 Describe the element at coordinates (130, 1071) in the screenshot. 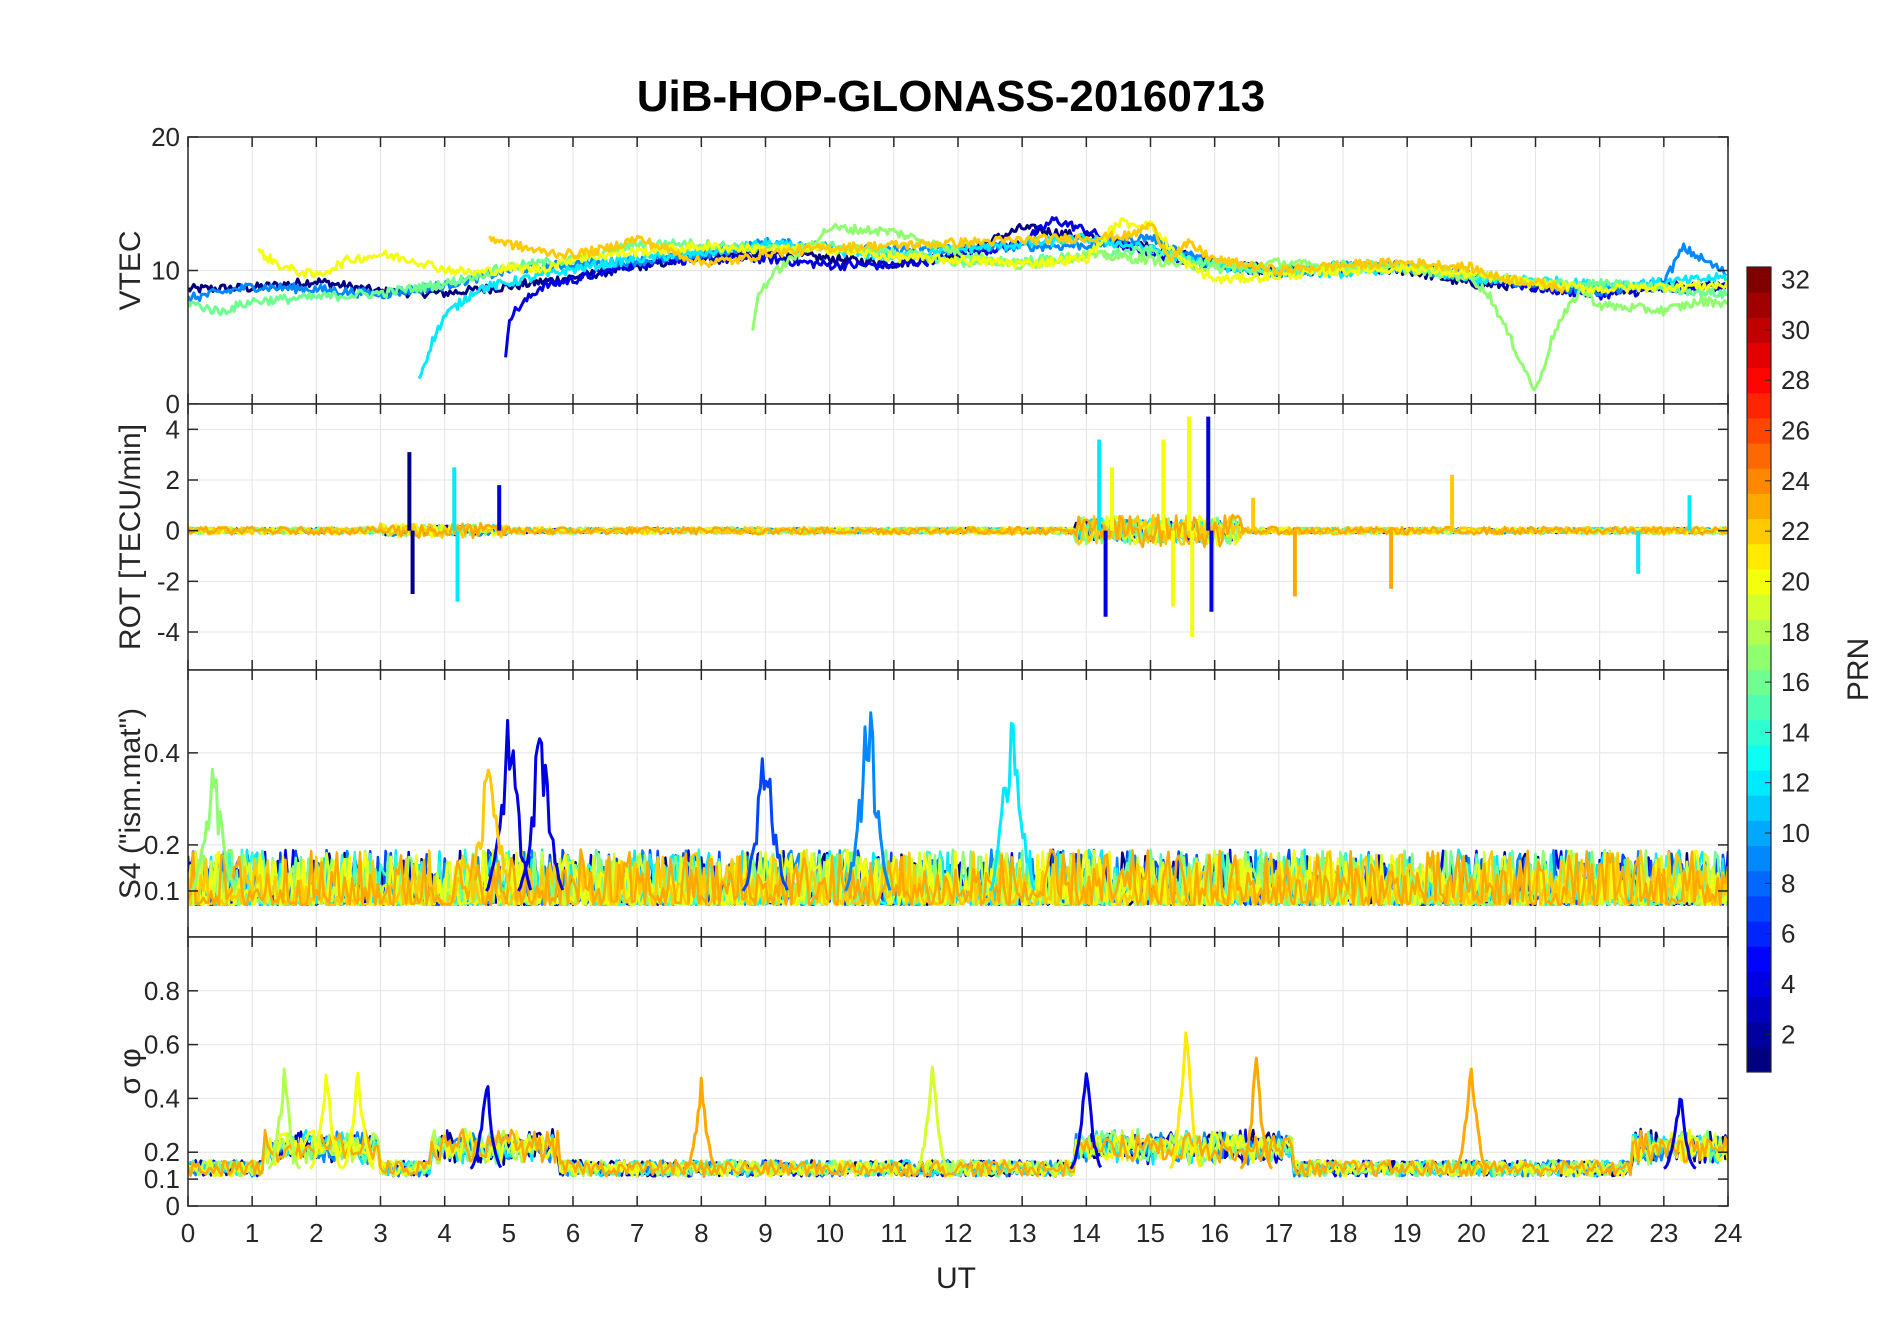

I see `y-axis-label-sigma_phi: σ φ` at that location.